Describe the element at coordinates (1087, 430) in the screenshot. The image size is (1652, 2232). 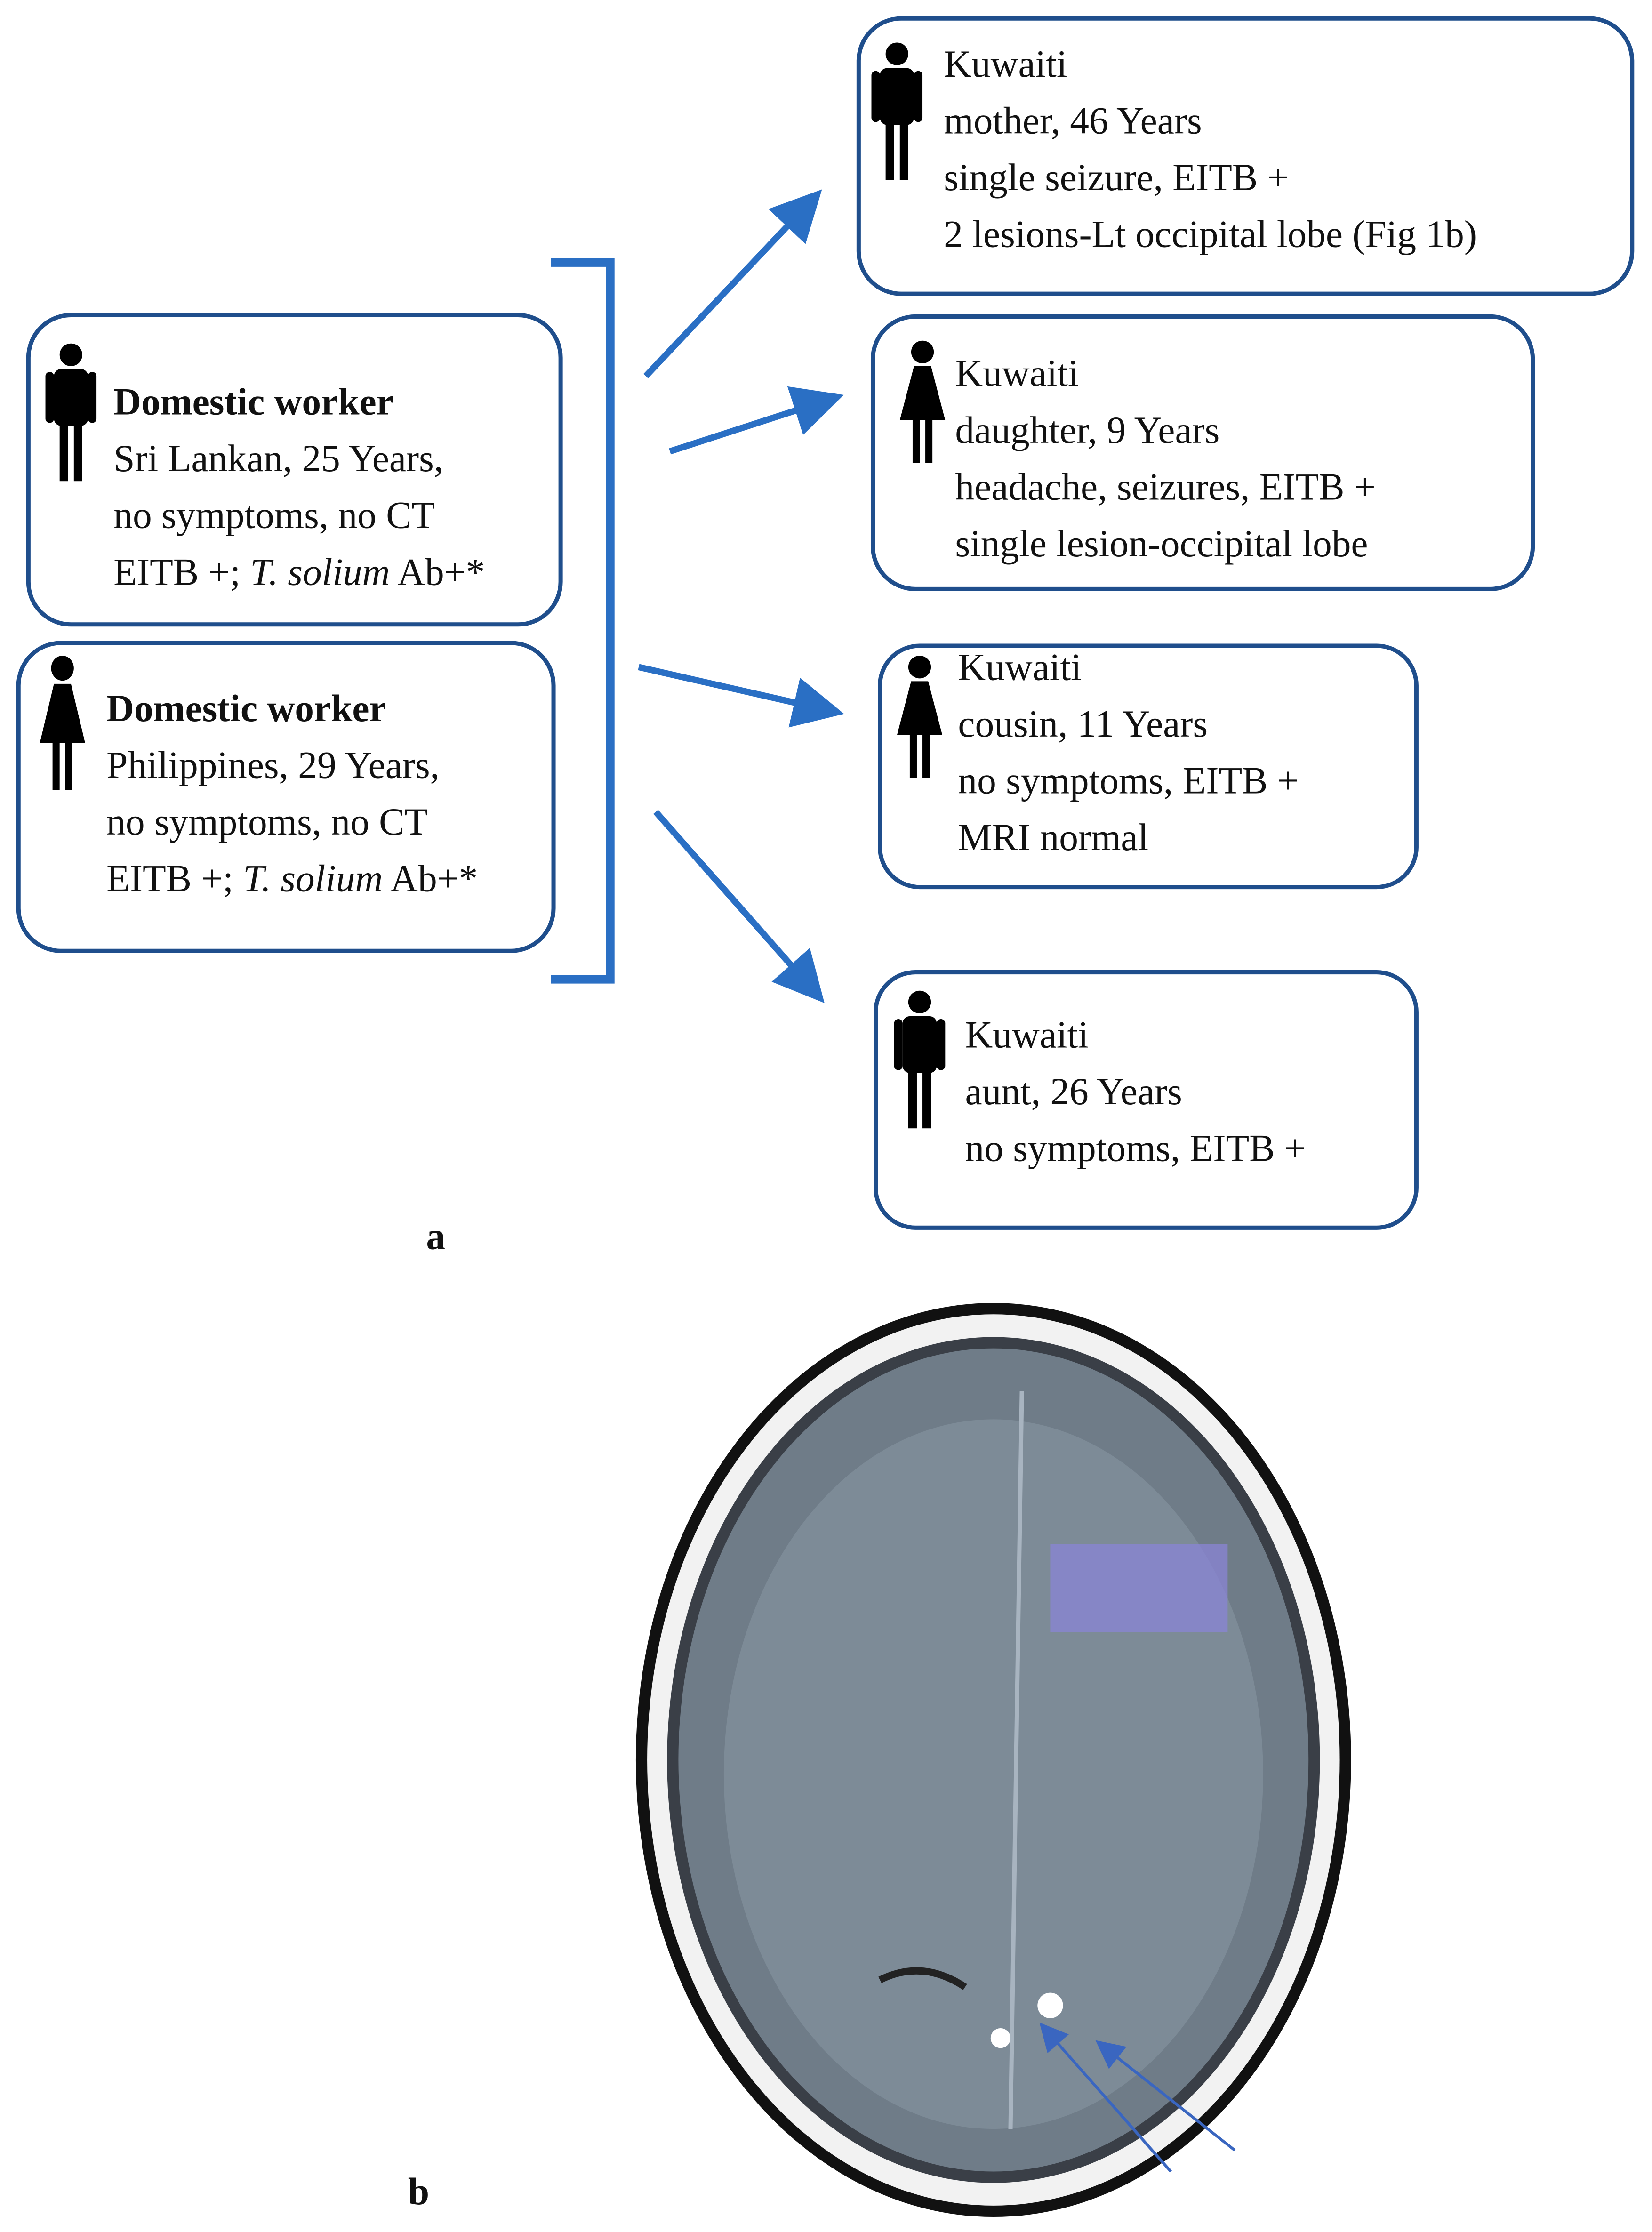
I see `target-line: daughter, 9 Years` at that location.